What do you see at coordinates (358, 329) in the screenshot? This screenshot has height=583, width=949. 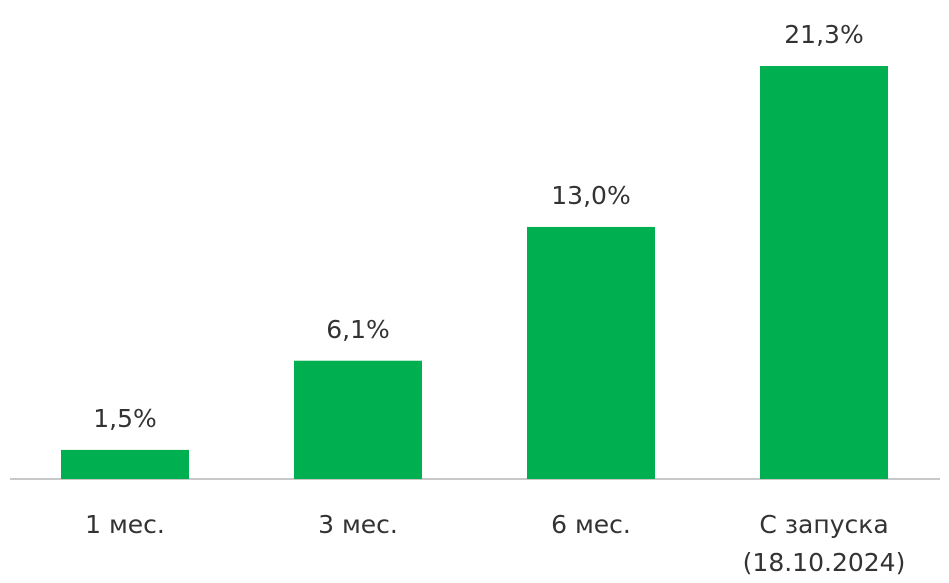 I see `value-label: 6,1%` at bounding box center [358, 329].